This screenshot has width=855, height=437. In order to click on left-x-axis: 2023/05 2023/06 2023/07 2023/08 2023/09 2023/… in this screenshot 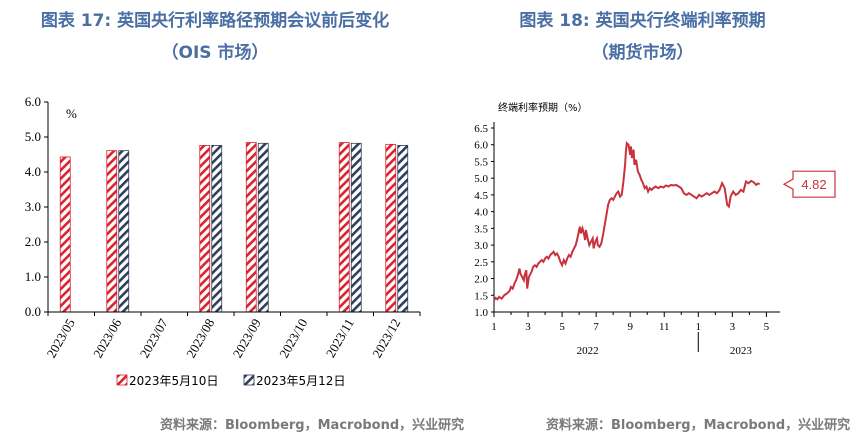, I will do `click(232, 336)`.